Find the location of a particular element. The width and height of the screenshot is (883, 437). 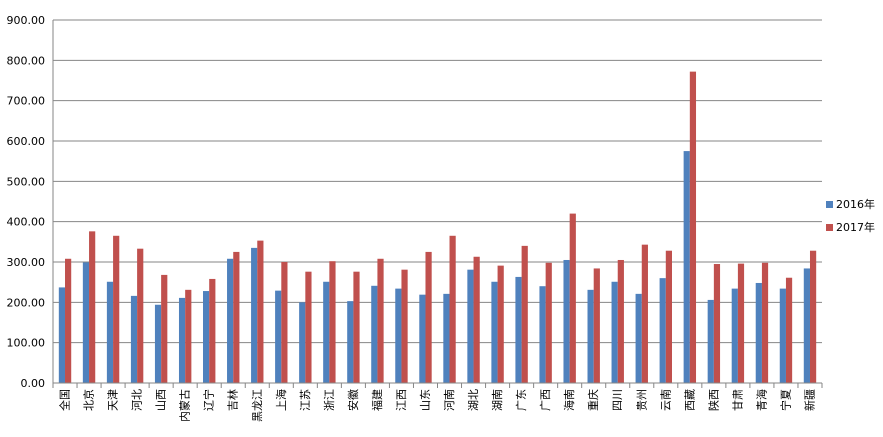

x-category-label: 海南 is located at coordinates (569, 400).